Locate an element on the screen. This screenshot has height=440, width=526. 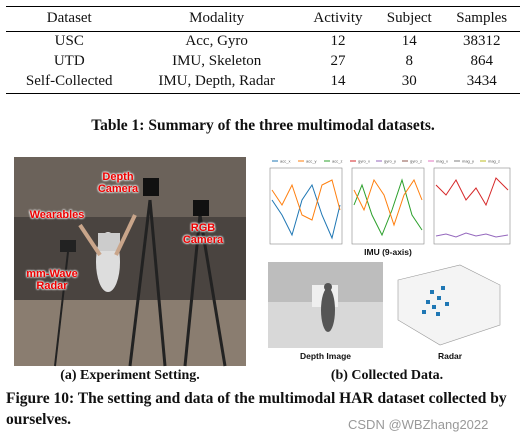
rgb-camera is located at coordinates (201, 208).